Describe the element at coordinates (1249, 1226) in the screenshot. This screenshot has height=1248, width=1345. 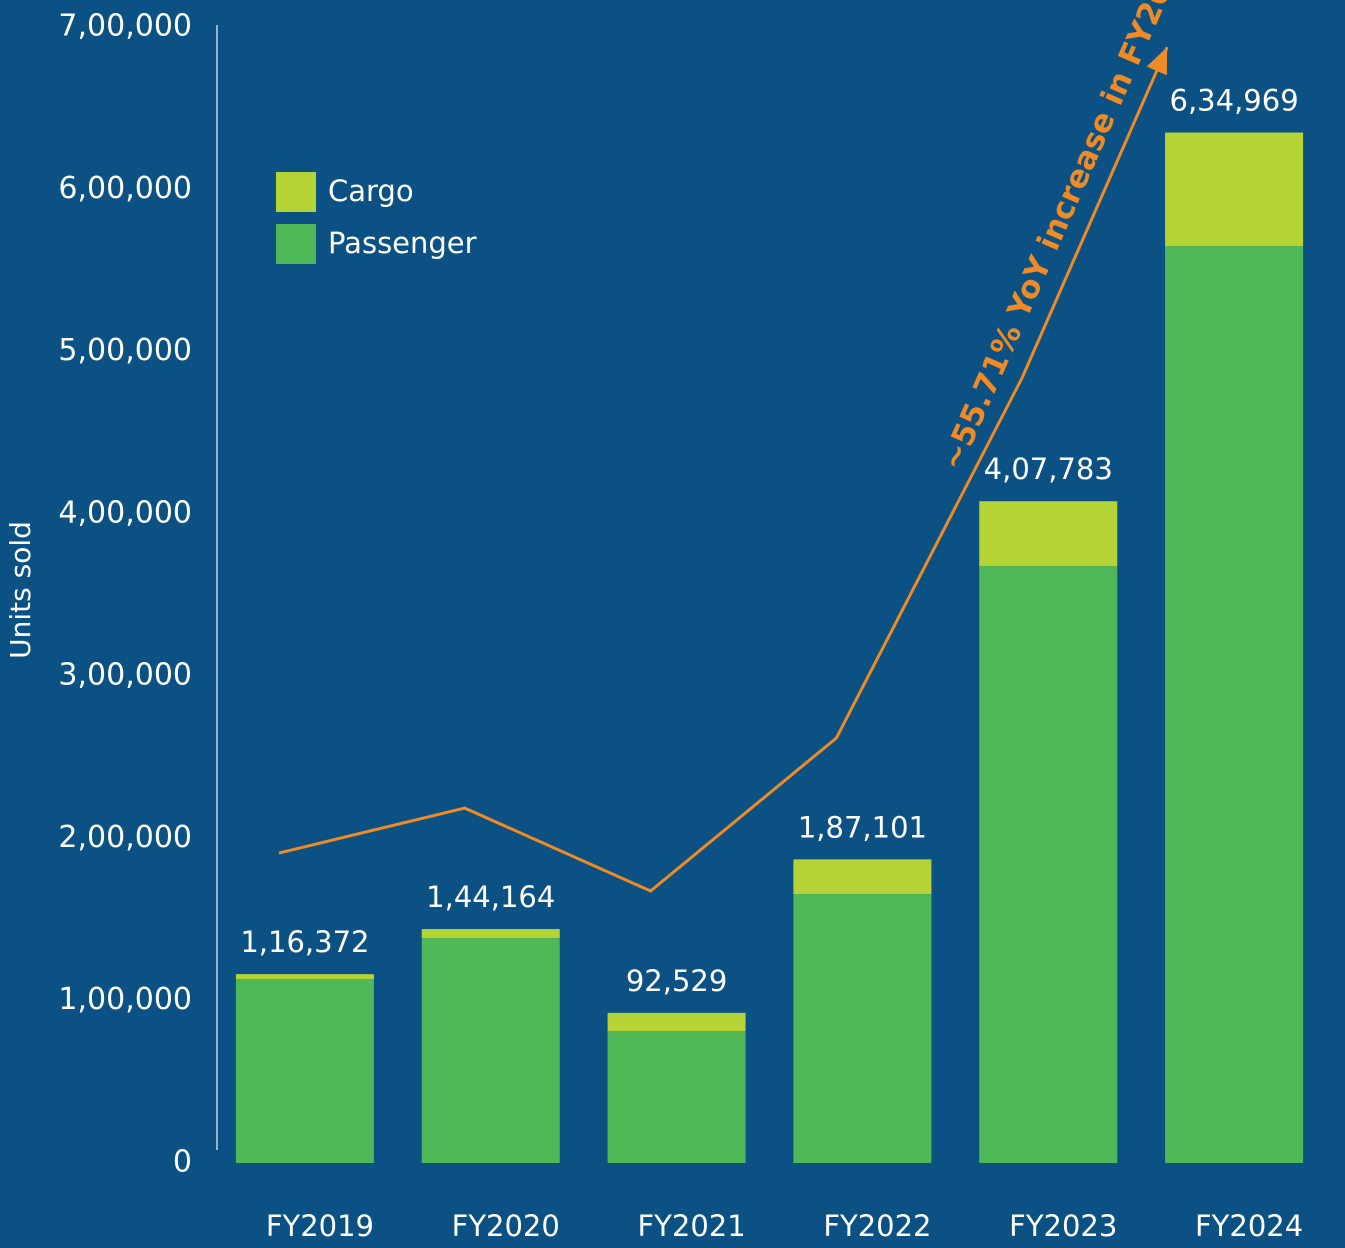
I see `x-tick-label: FY2024` at that location.